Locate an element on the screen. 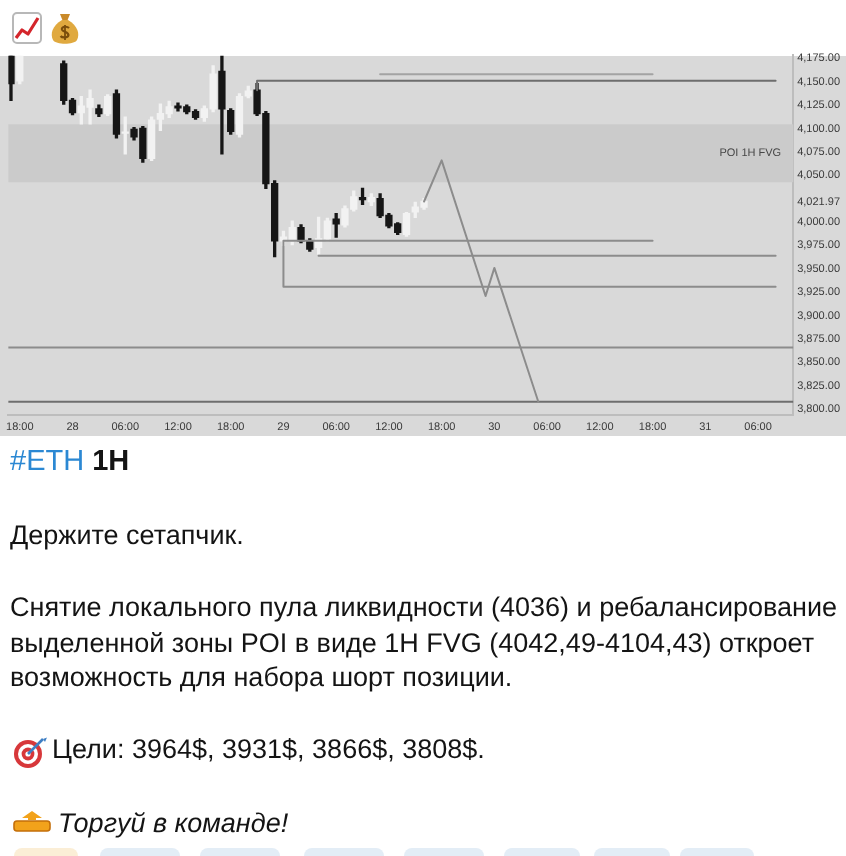 The height and width of the screenshot is (856, 846). text: Держите сетапчик. is located at coordinates (128, 536).